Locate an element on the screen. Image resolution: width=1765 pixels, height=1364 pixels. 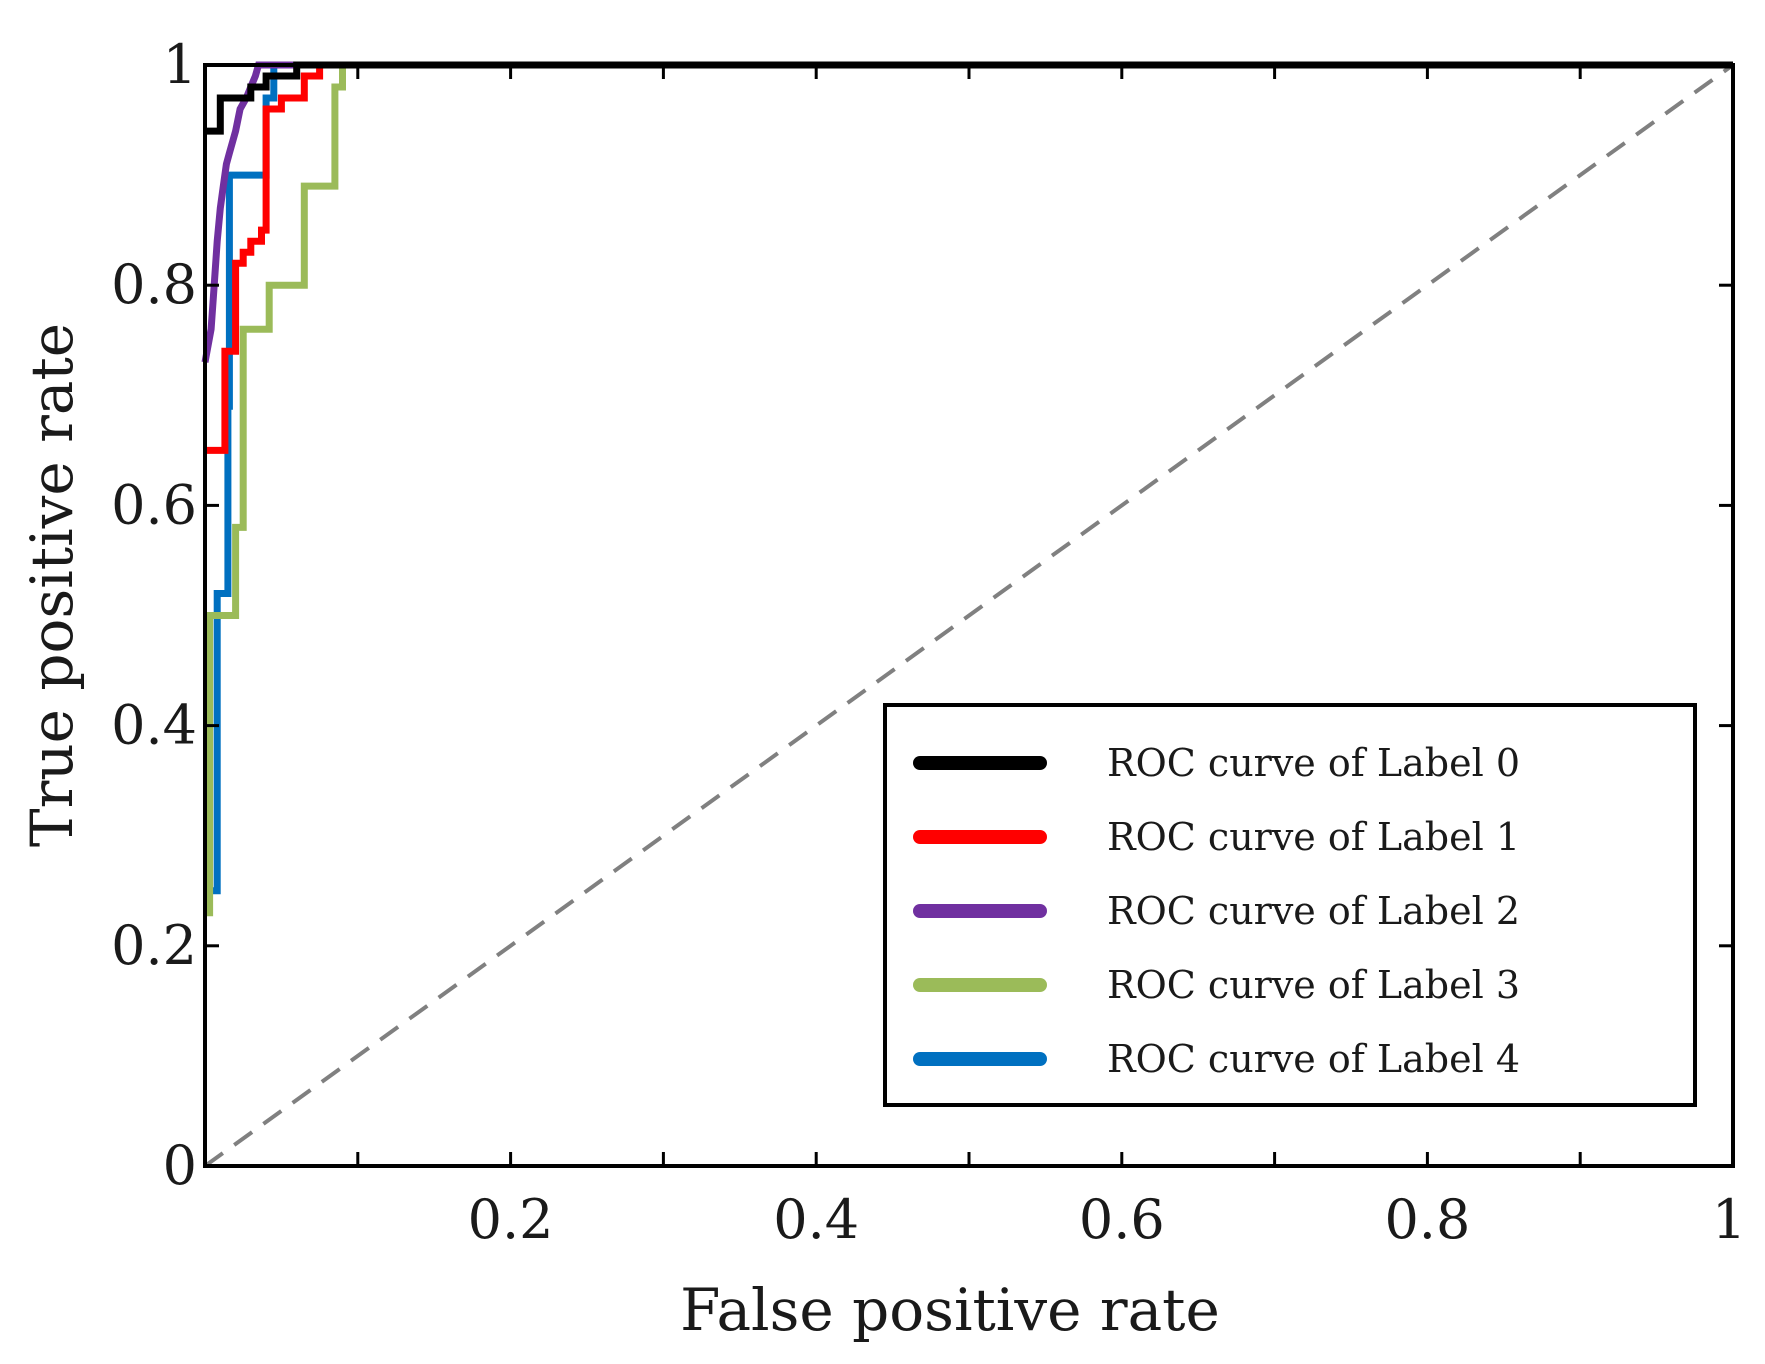
y-axis-title: True positive rate is located at coordinates (52, 585).